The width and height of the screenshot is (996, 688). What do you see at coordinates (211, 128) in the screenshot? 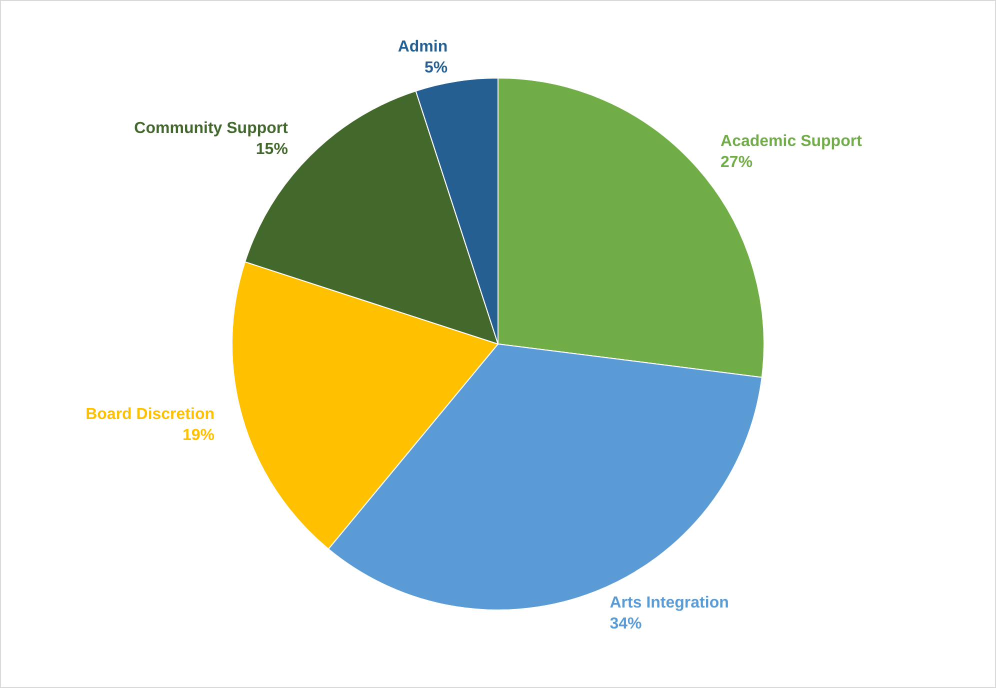
I see `slice-label: Community Support` at bounding box center [211, 128].